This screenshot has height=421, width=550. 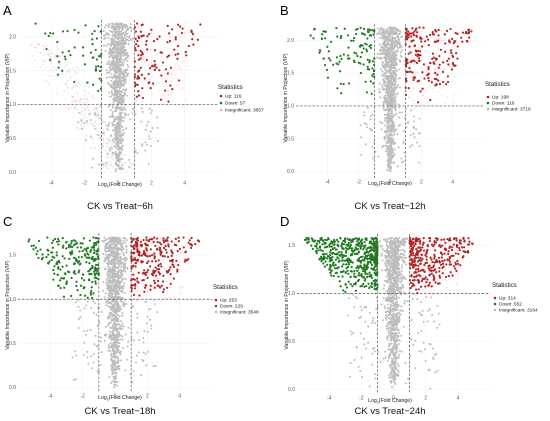 I want to click on y-tick-label: 1.5, so click(x=12, y=71).